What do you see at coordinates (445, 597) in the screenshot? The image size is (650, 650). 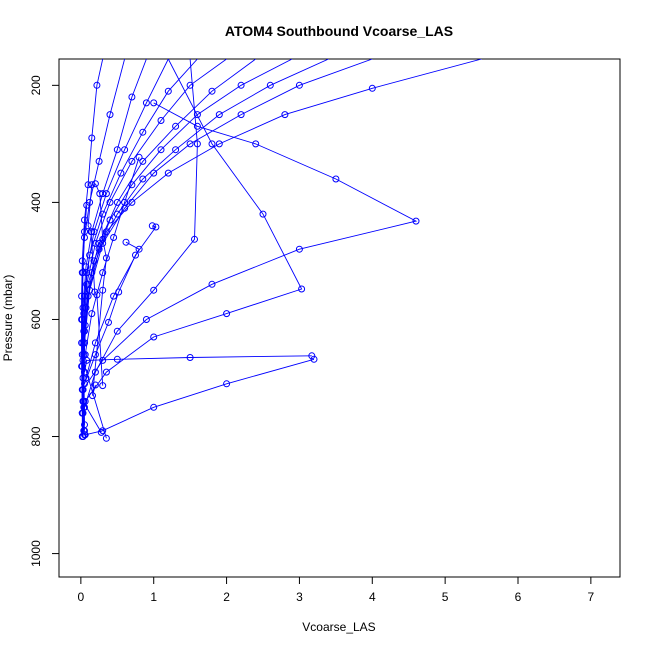 I see `x-tick-label: 5` at bounding box center [445, 597].